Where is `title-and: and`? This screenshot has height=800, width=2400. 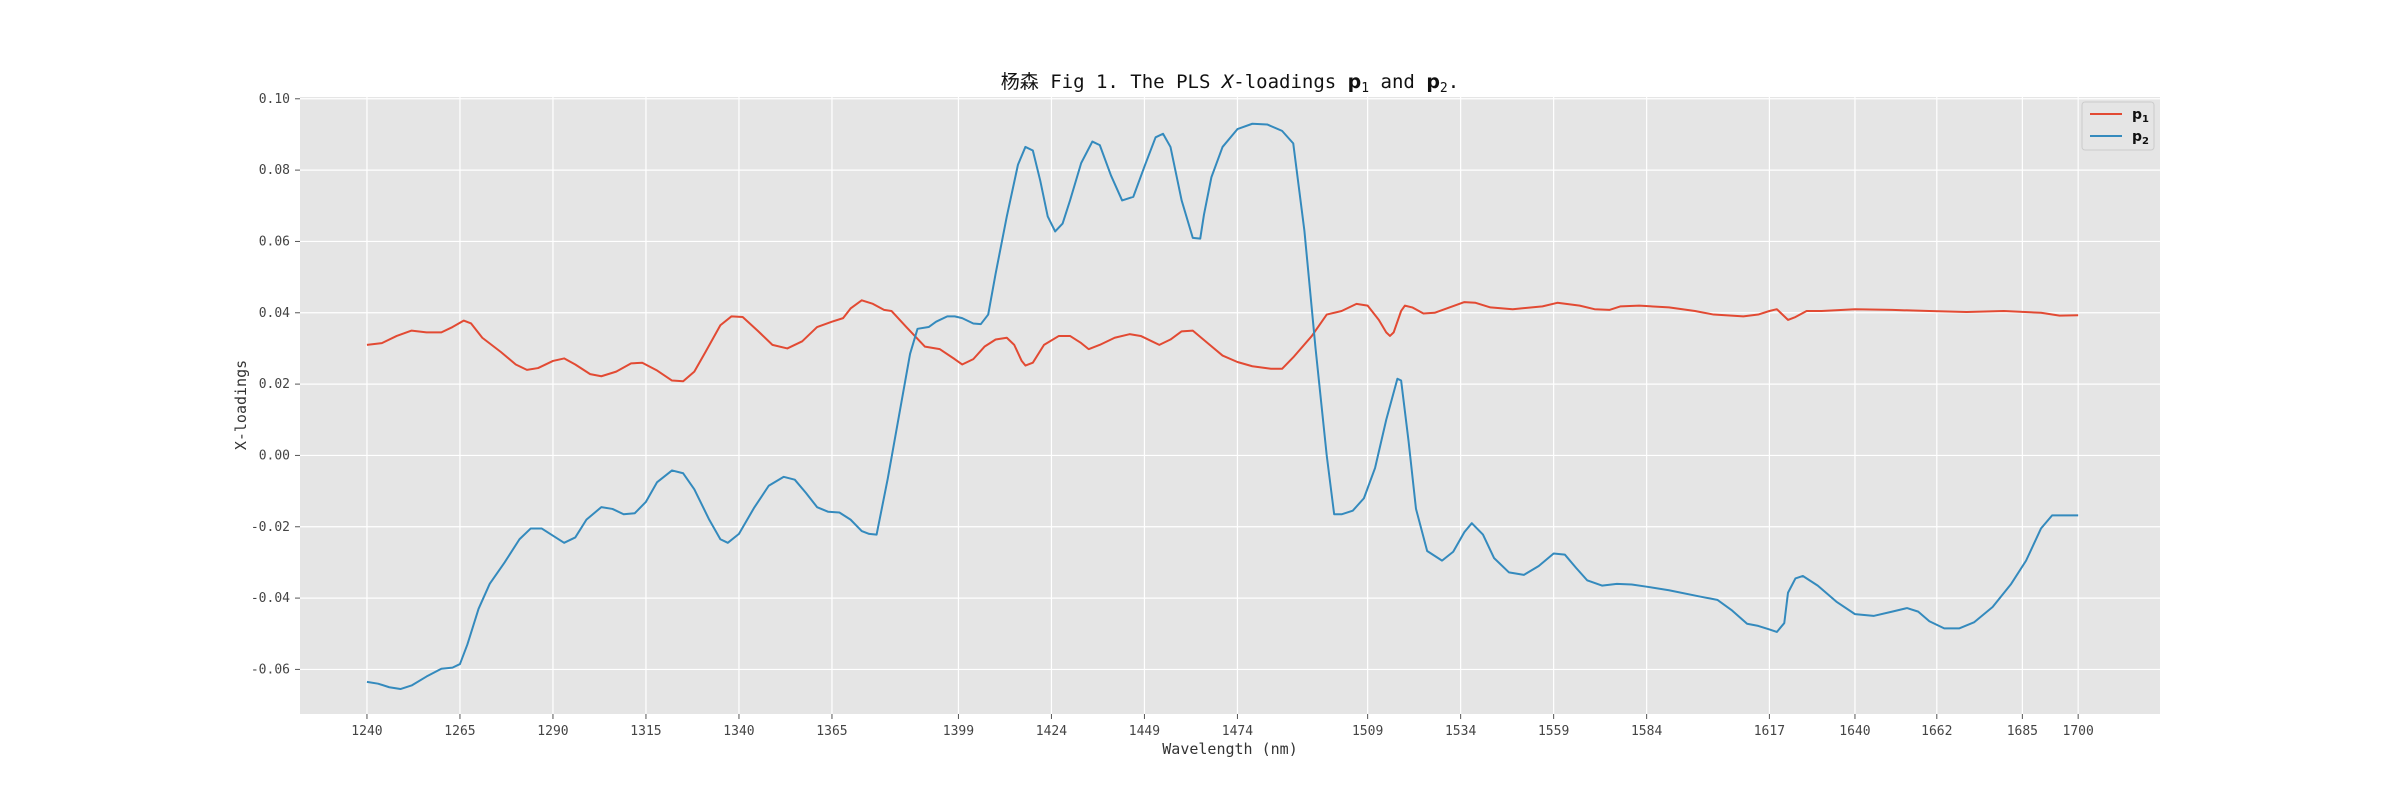 title-and: and is located at coordinates (1397, 82).